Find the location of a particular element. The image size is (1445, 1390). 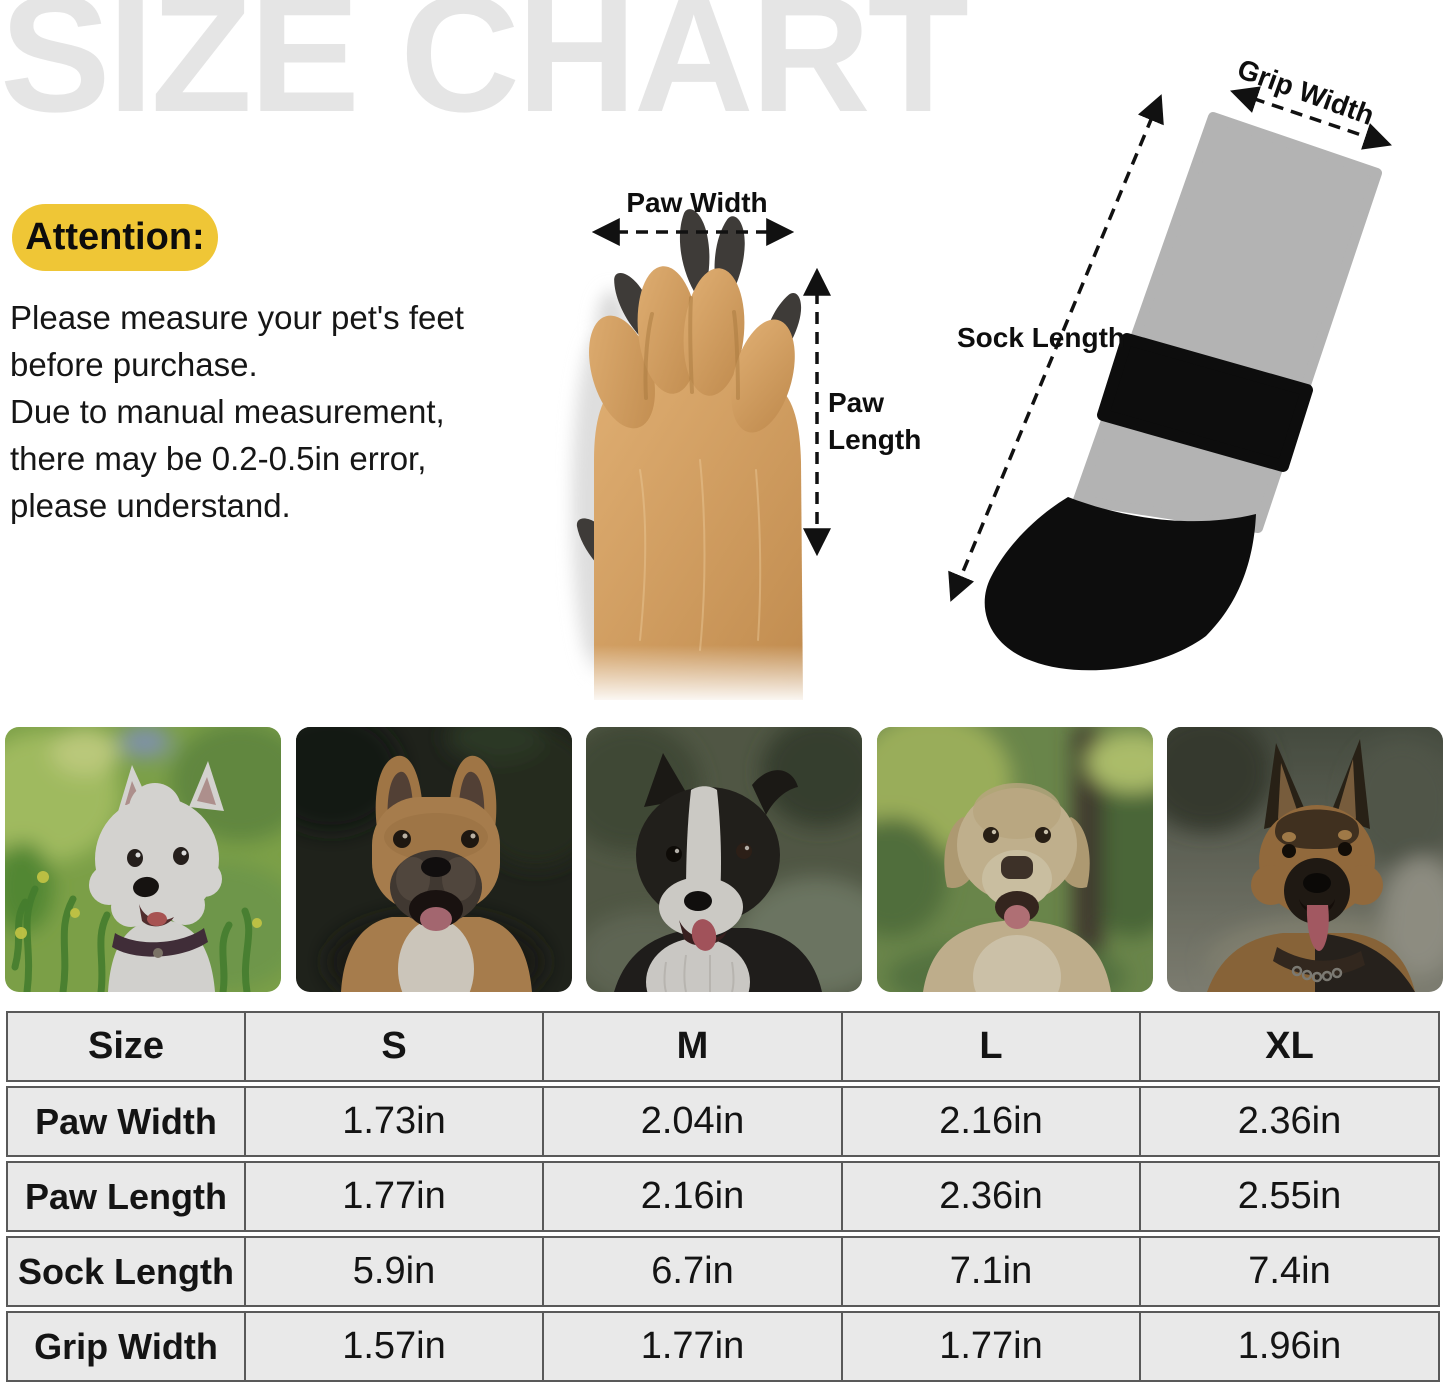

size-value: 1.73in is located at coordinates (395, 1121).